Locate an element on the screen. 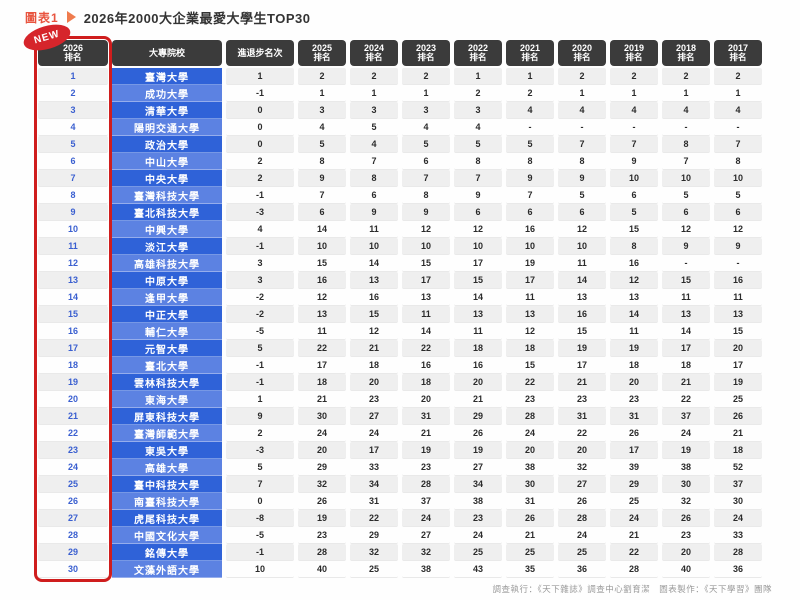 The width and height of the screenshot is (800, 600). change-cell: 10 is located at coordinates (260, 569).